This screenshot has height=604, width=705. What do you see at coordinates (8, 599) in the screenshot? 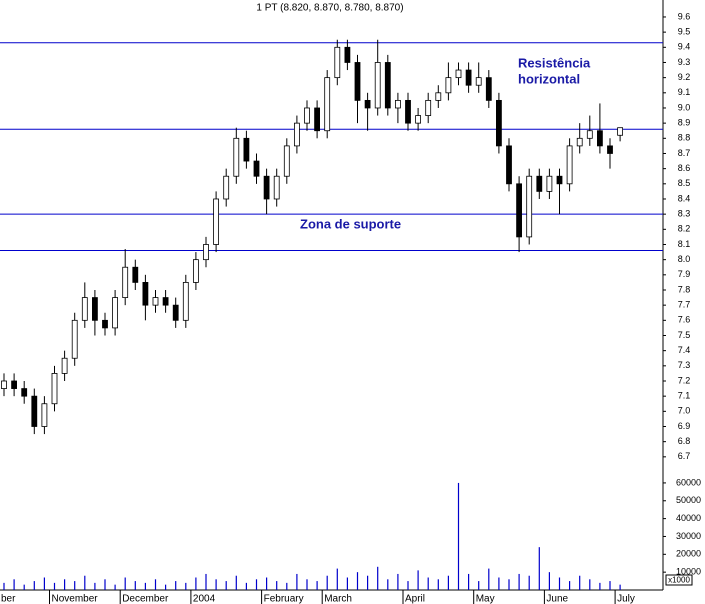
I see `x-tick-label: ber` at bounding box center [8, 599].